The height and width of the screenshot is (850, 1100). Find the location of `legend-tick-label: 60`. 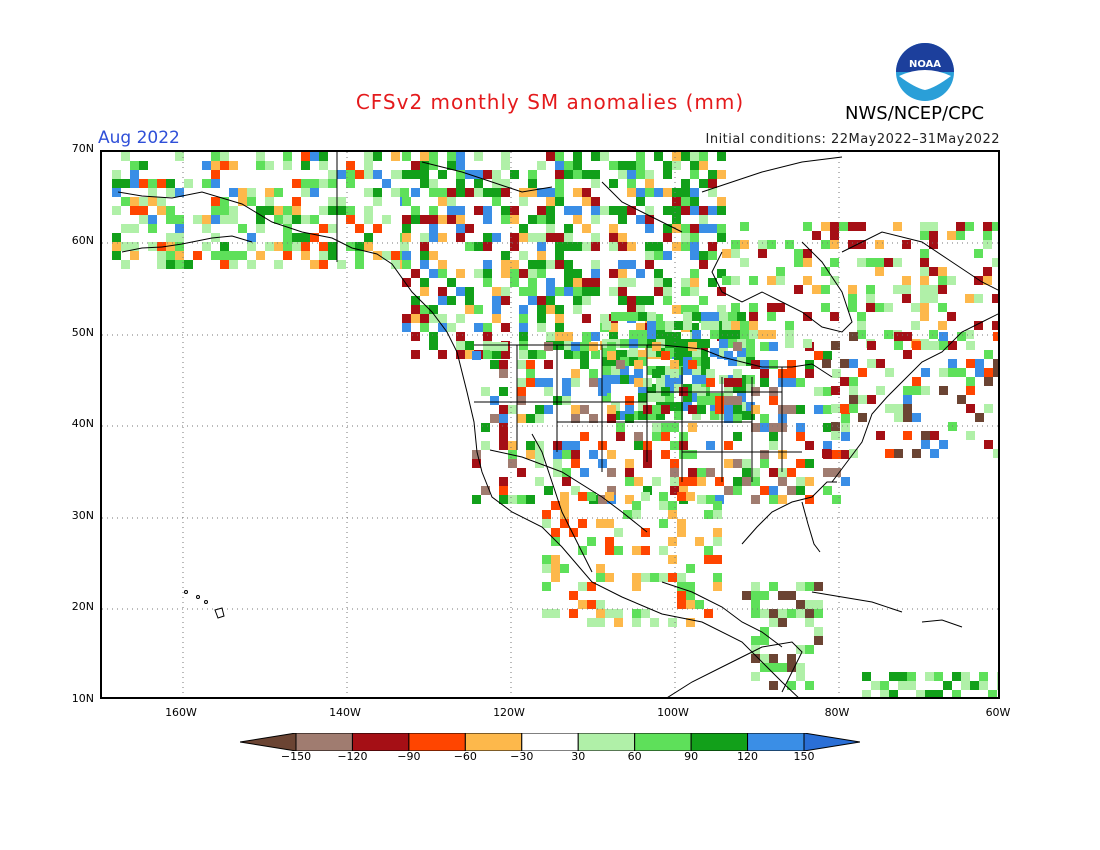

legend-tick-label: 60 is located at coordinates (634, 756).